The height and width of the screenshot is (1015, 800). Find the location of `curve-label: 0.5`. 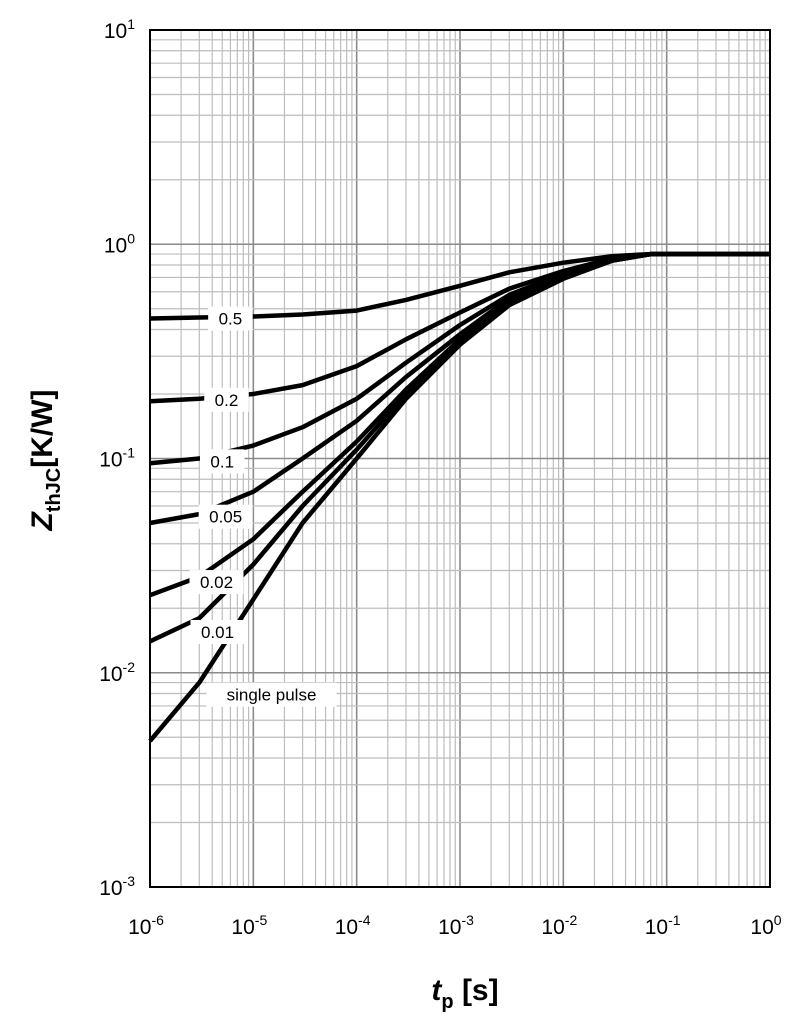

curve-label: 0.5 is located at coordinates (230, 318).